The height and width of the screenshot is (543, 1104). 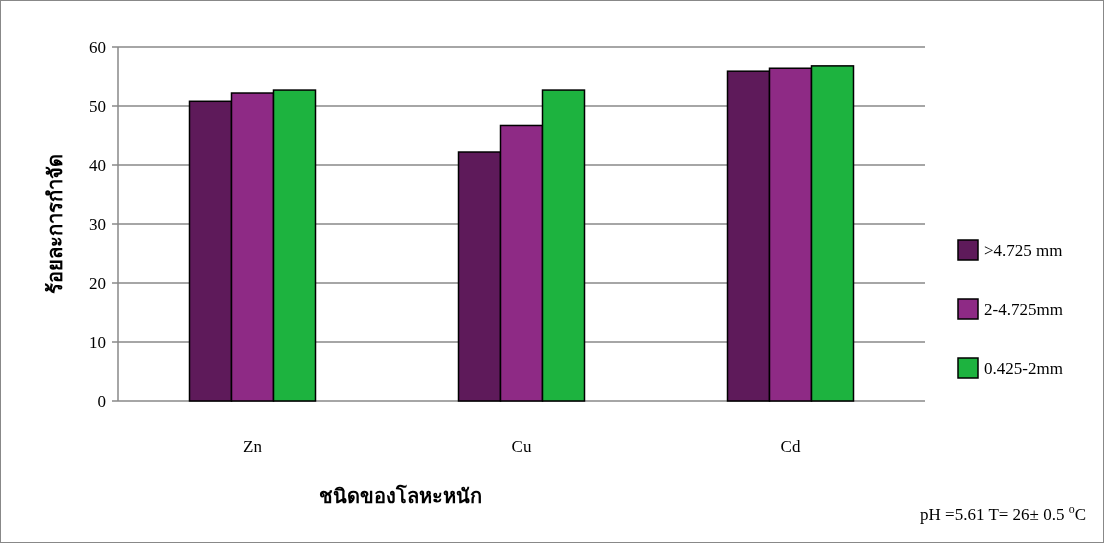 What do you see at coordinates (253, 446) in the screenshot?
I see `x-tick-label: Zn` at bounding box center [253, 446].